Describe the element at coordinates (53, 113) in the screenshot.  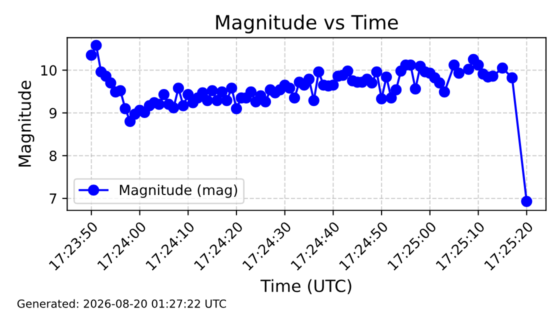
I see `y-tick-label: 9` at that location.